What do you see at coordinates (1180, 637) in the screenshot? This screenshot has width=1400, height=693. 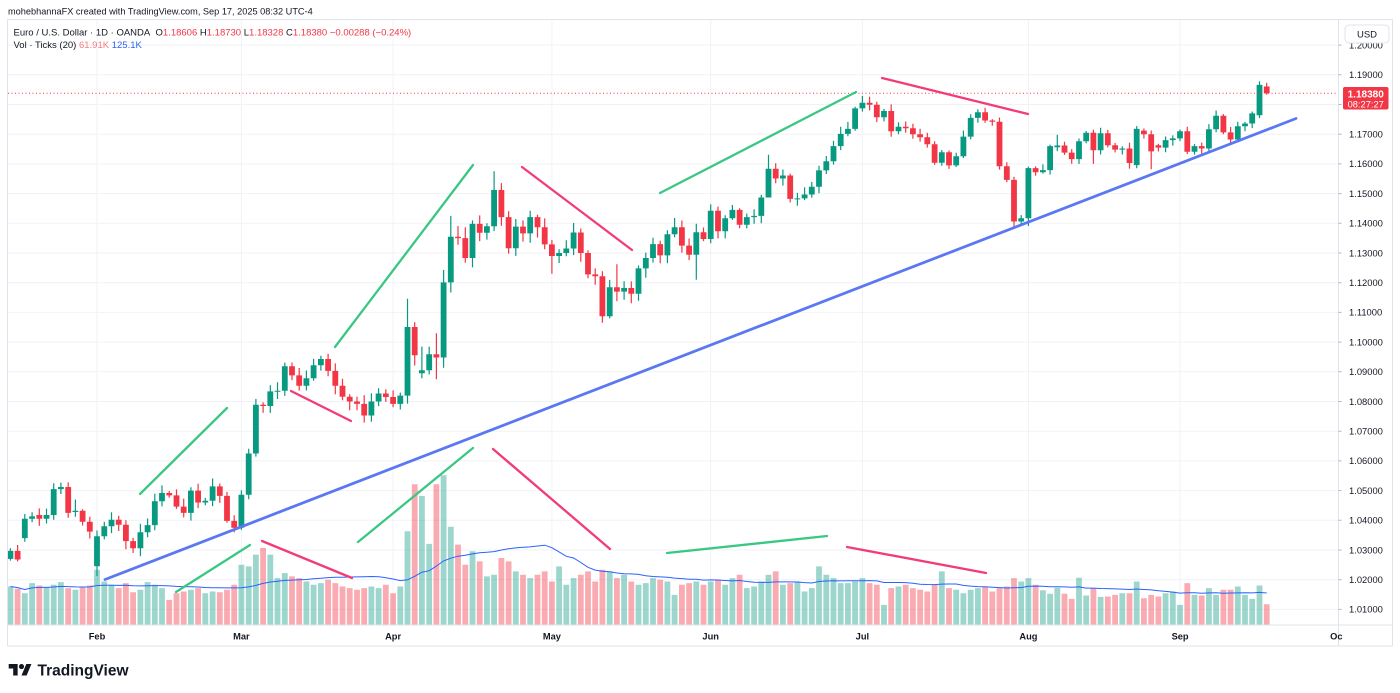 I see `svg-text: Sep` at bounding box center [1180, 637].